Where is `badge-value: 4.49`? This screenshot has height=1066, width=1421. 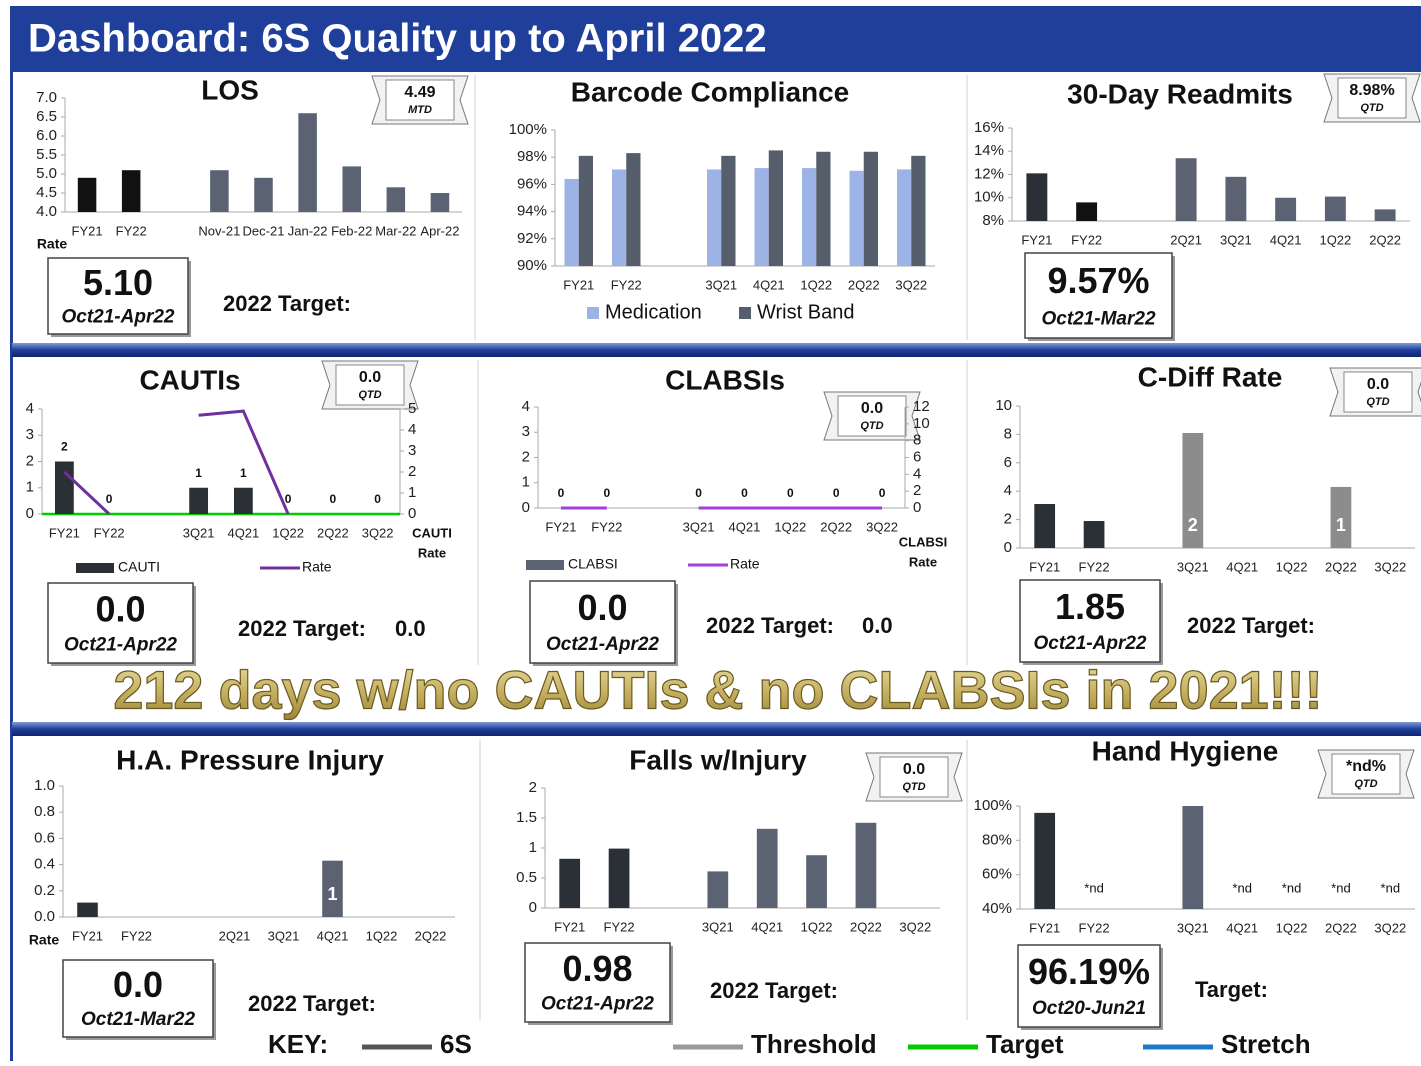
badge-value: 4.49 is located at coordinates (419, 92).